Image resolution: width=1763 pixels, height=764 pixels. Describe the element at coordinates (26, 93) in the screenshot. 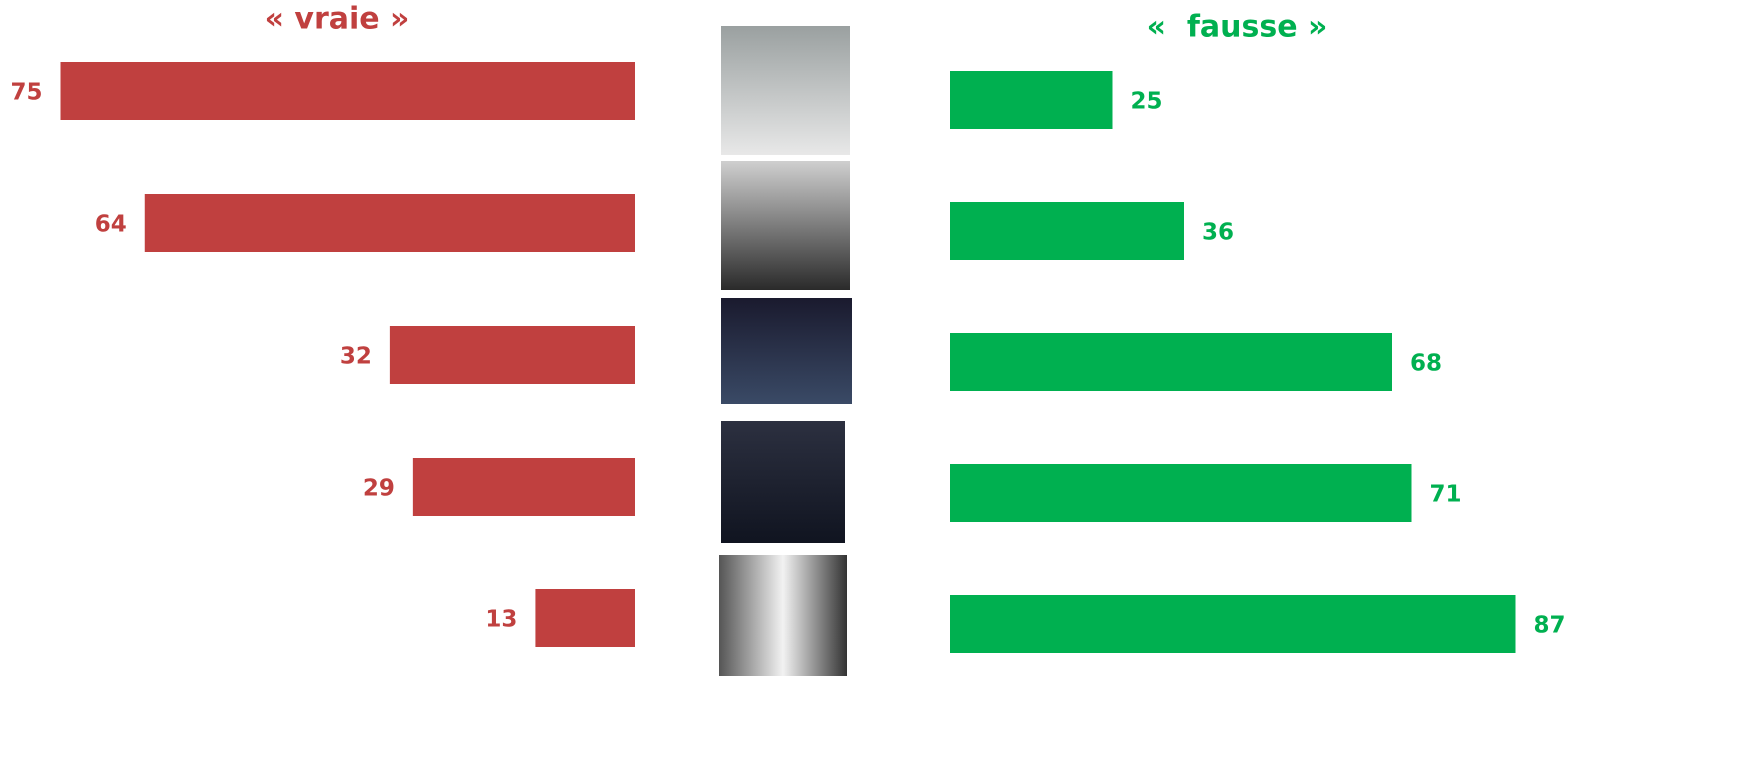

I see `value-label: 75` at that location.